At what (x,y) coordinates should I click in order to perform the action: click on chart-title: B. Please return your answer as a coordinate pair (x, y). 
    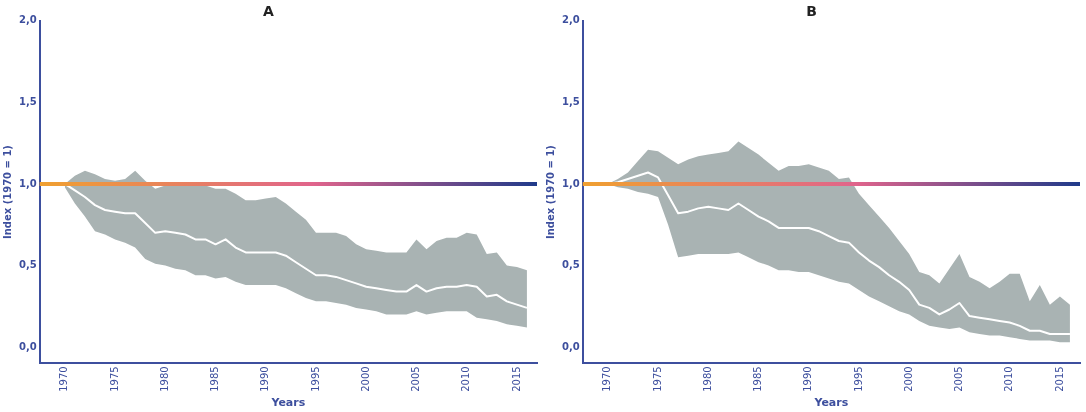
    Looking at the image, I should click on (811, 11).